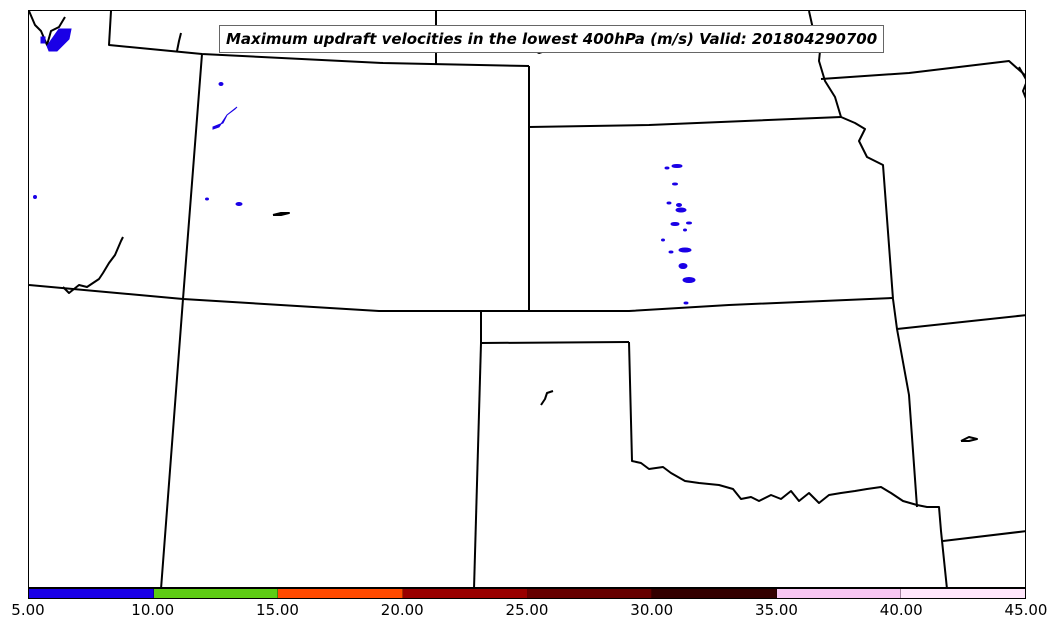  What do you see at coordinates (527, 610) in the screenshot?
I see `colorbar-tick-label: 25.00` at bounding box center [527, 610].